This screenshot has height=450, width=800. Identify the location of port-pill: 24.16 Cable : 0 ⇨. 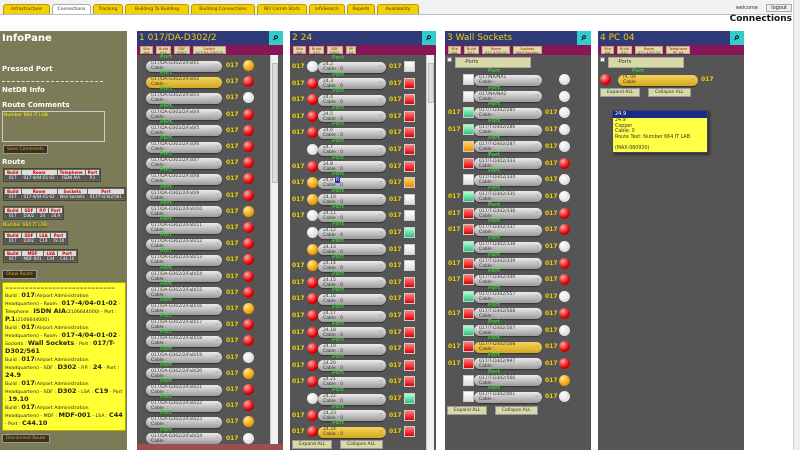
(352, 299).